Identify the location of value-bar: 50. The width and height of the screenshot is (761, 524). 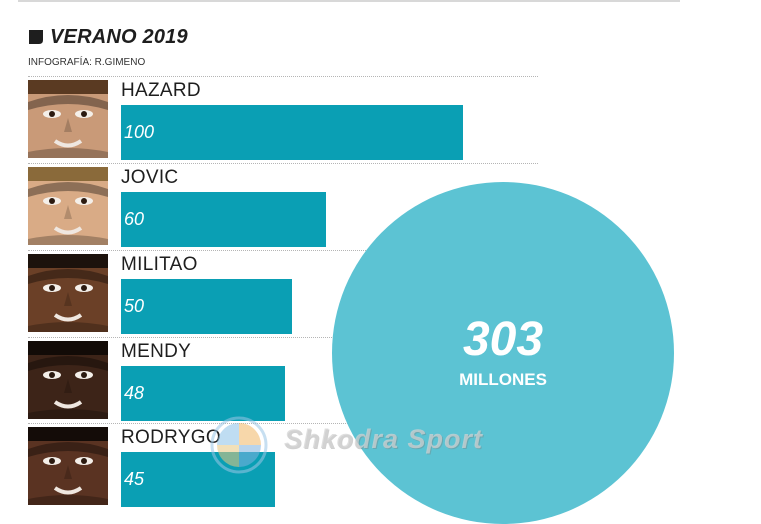
(206, 306).